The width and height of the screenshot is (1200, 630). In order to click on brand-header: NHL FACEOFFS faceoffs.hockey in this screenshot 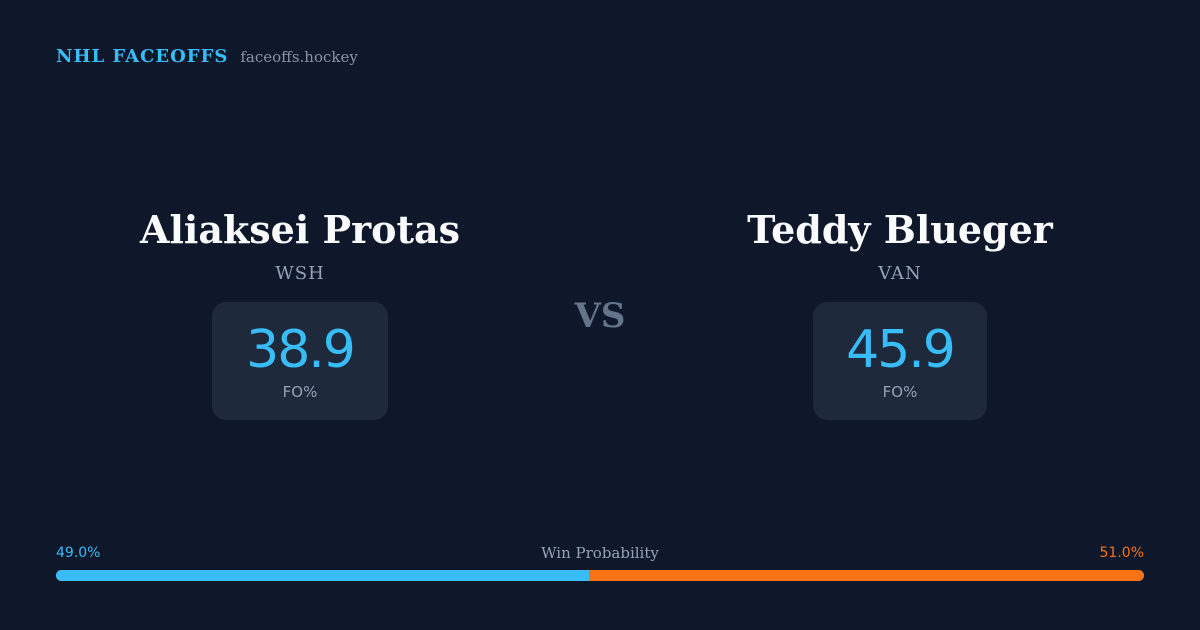, I will do `click(207, 61)`.